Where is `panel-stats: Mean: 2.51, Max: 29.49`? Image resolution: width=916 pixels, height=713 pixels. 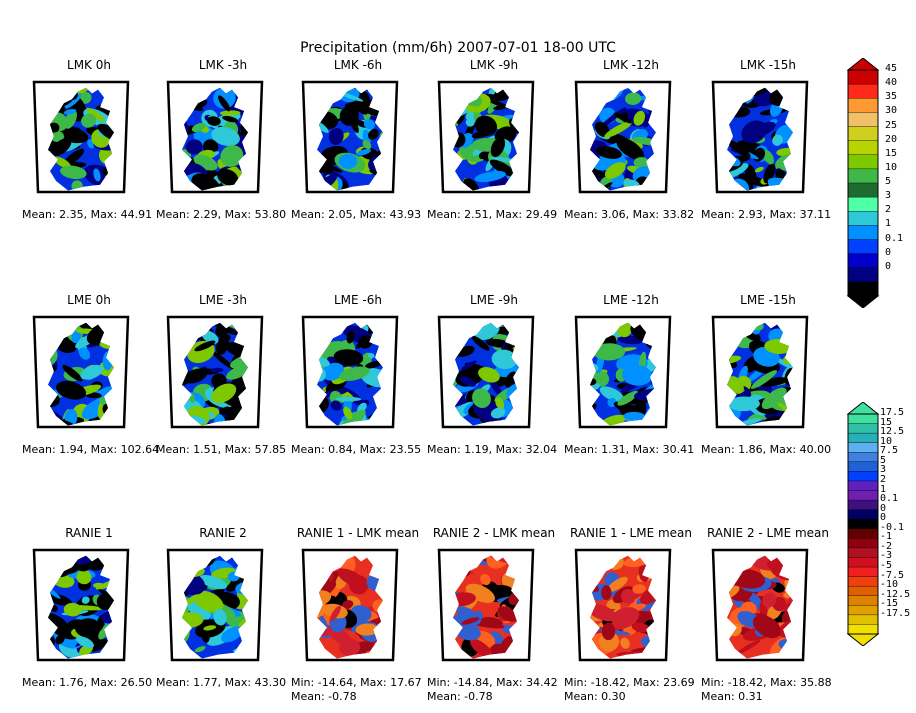
panel-stats: Mean: 2.51, Max: 29.49 is located at coordinates (492, 215).